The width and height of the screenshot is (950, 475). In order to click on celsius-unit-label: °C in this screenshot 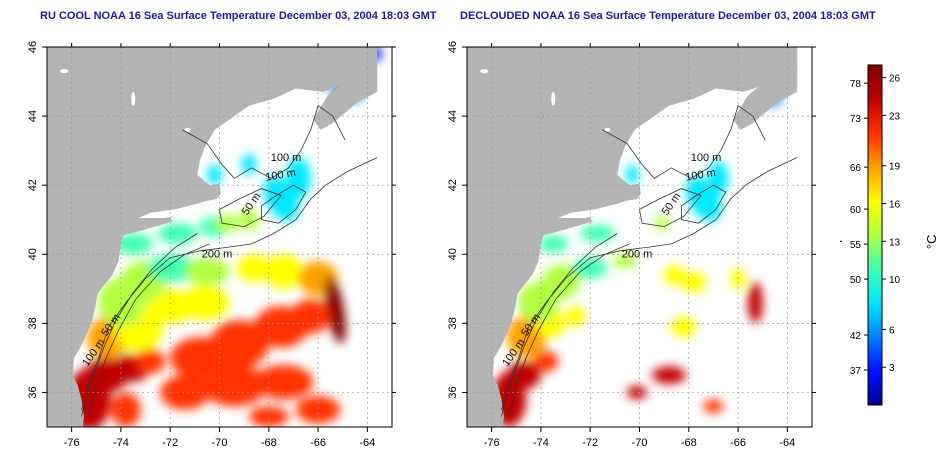, I will do `click(931, 242)`.